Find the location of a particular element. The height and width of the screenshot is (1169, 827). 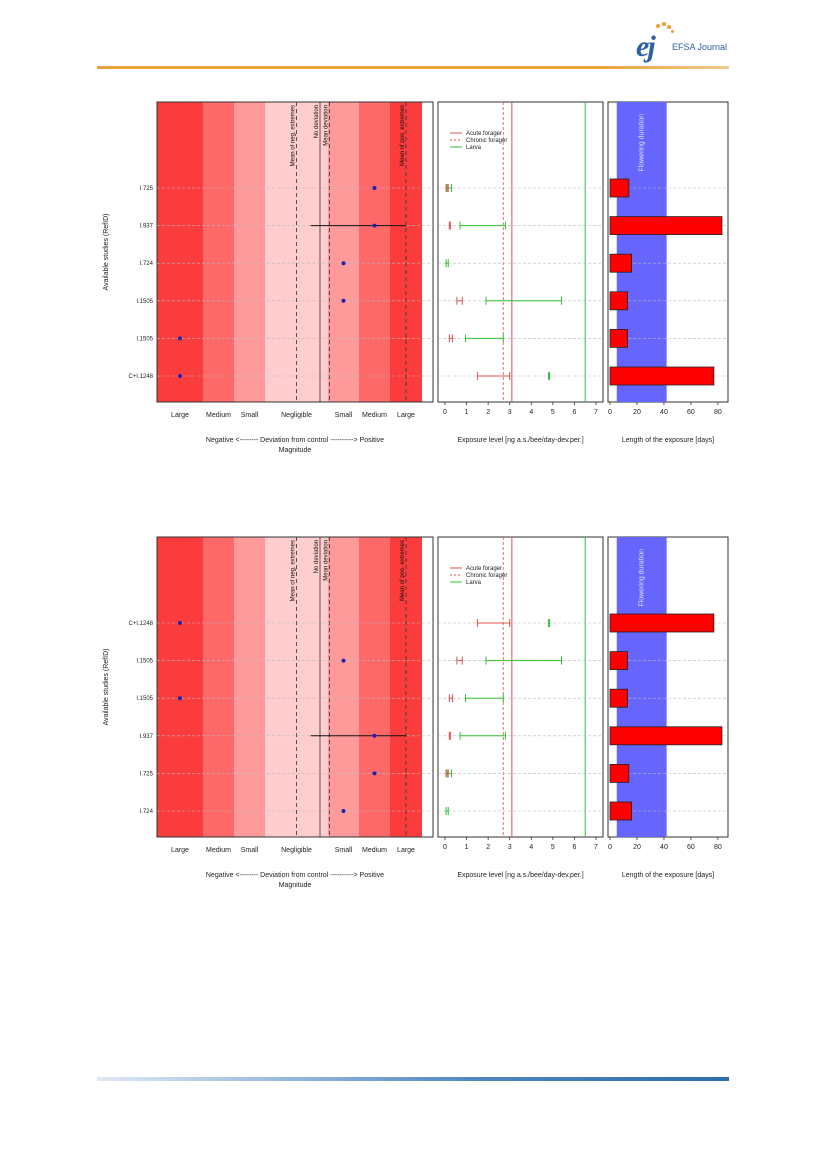

exposure-tick-label: 6 is located at coordinates (574, 847).